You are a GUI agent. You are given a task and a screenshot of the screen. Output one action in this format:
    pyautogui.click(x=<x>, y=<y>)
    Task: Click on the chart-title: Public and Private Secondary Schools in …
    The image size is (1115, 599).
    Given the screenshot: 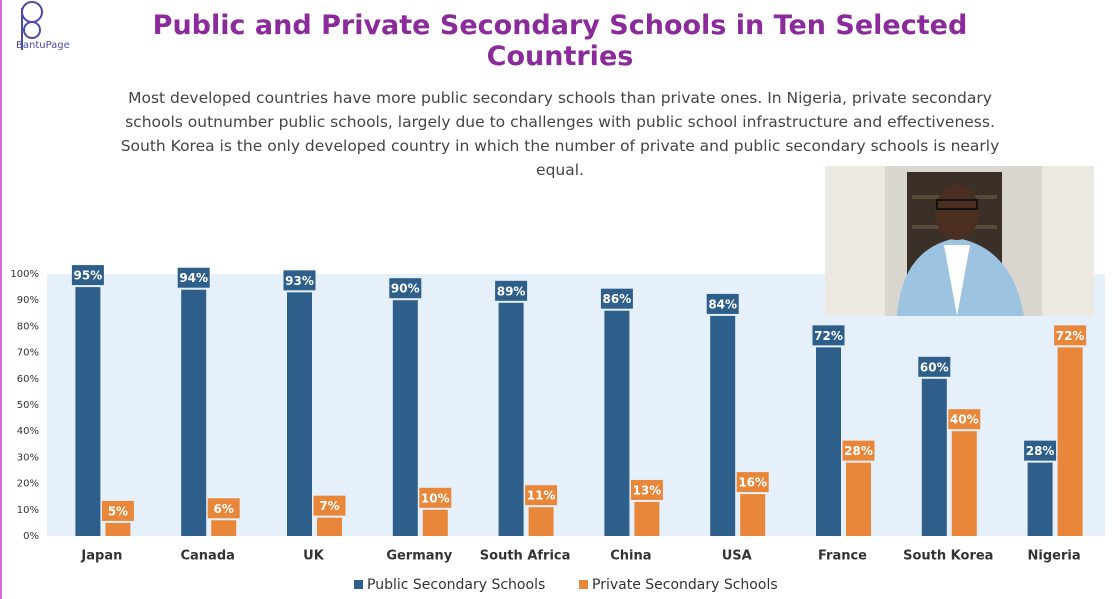 What is the action you would take?
    pyautogui.click(x=560, y=41)
    